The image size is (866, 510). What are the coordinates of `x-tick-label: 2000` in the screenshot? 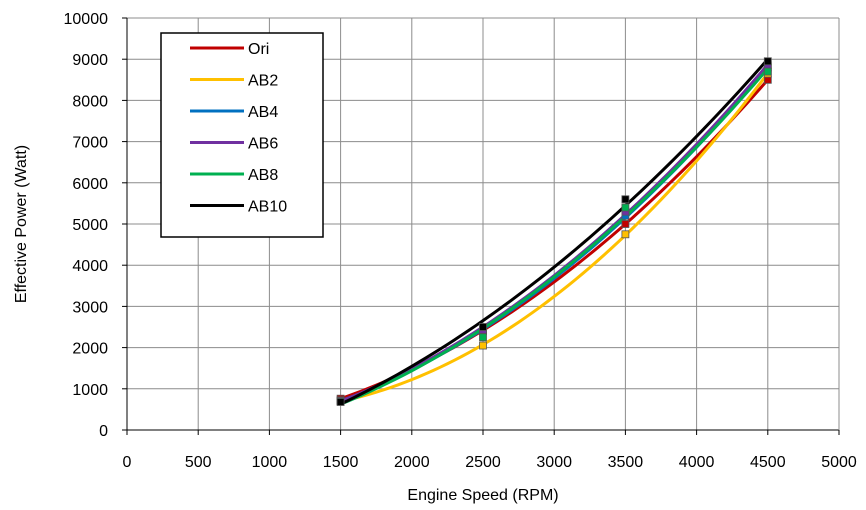 It's located at (412, 462).